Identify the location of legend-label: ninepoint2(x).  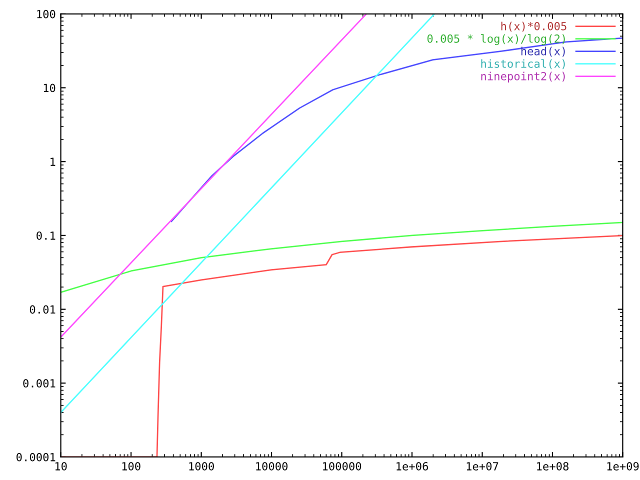
(523, 77).